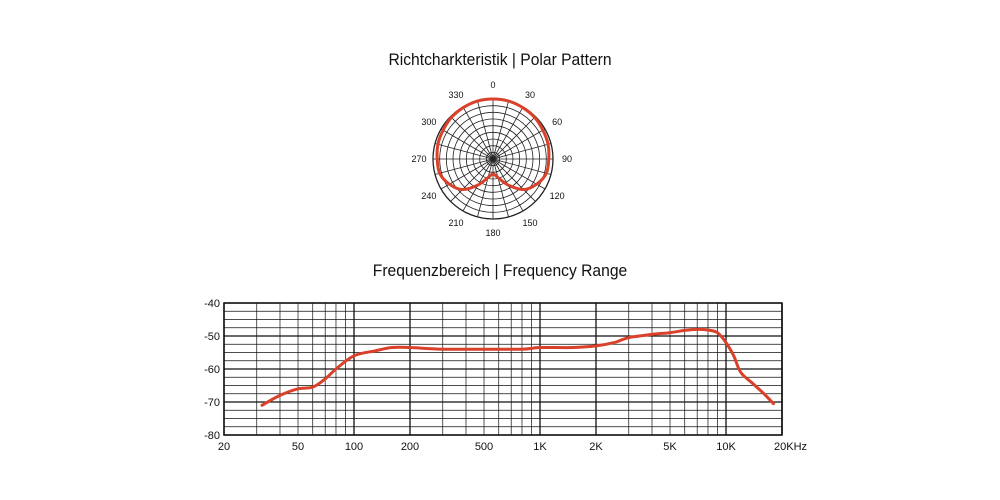 This screenshot has height=500, width=1000. I want to click on freq-x-tick-label: 500, so click(484, 447).